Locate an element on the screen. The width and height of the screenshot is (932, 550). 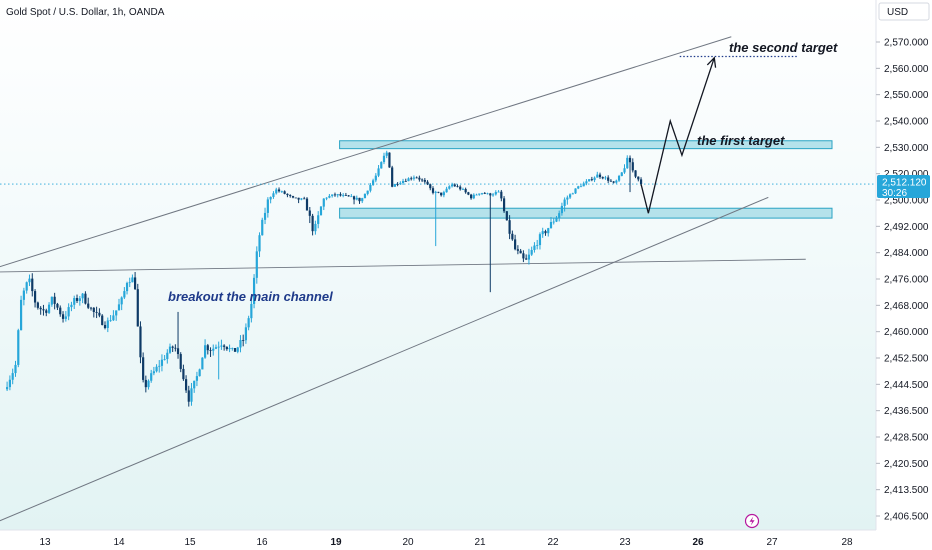
price-tick-label: 2,530.000 is located at coordinates (906, 148).